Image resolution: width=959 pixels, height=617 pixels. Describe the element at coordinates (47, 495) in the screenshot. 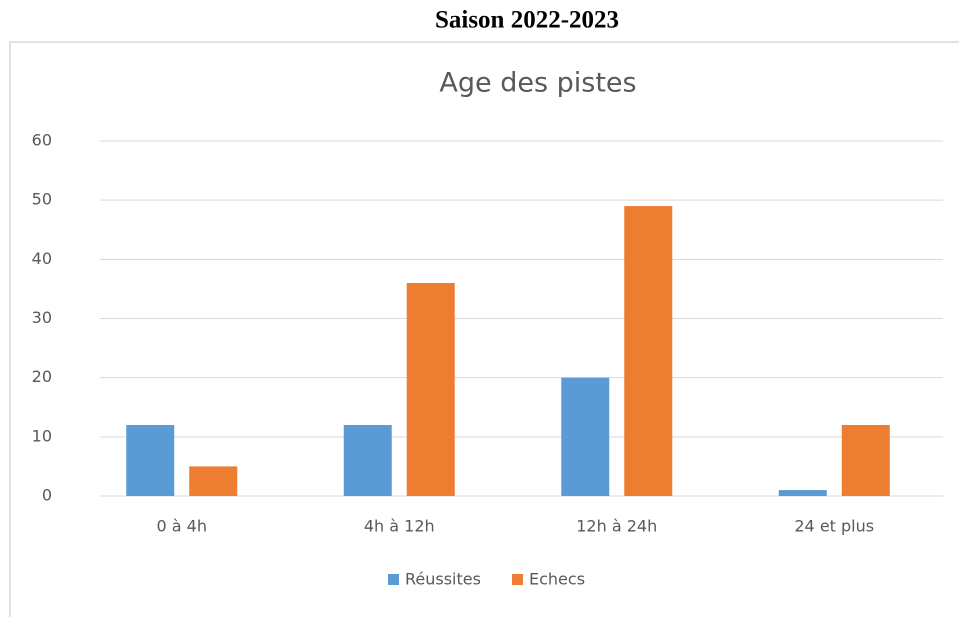

I see `y-tick-label: 0` at that location.